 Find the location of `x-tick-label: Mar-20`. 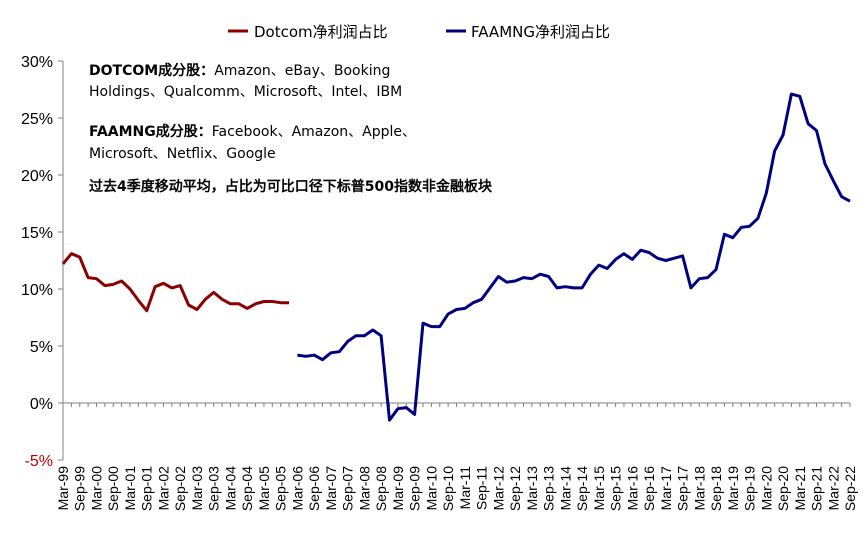

x-tick-label: Mar-20 is located at coordinates (766, 488).